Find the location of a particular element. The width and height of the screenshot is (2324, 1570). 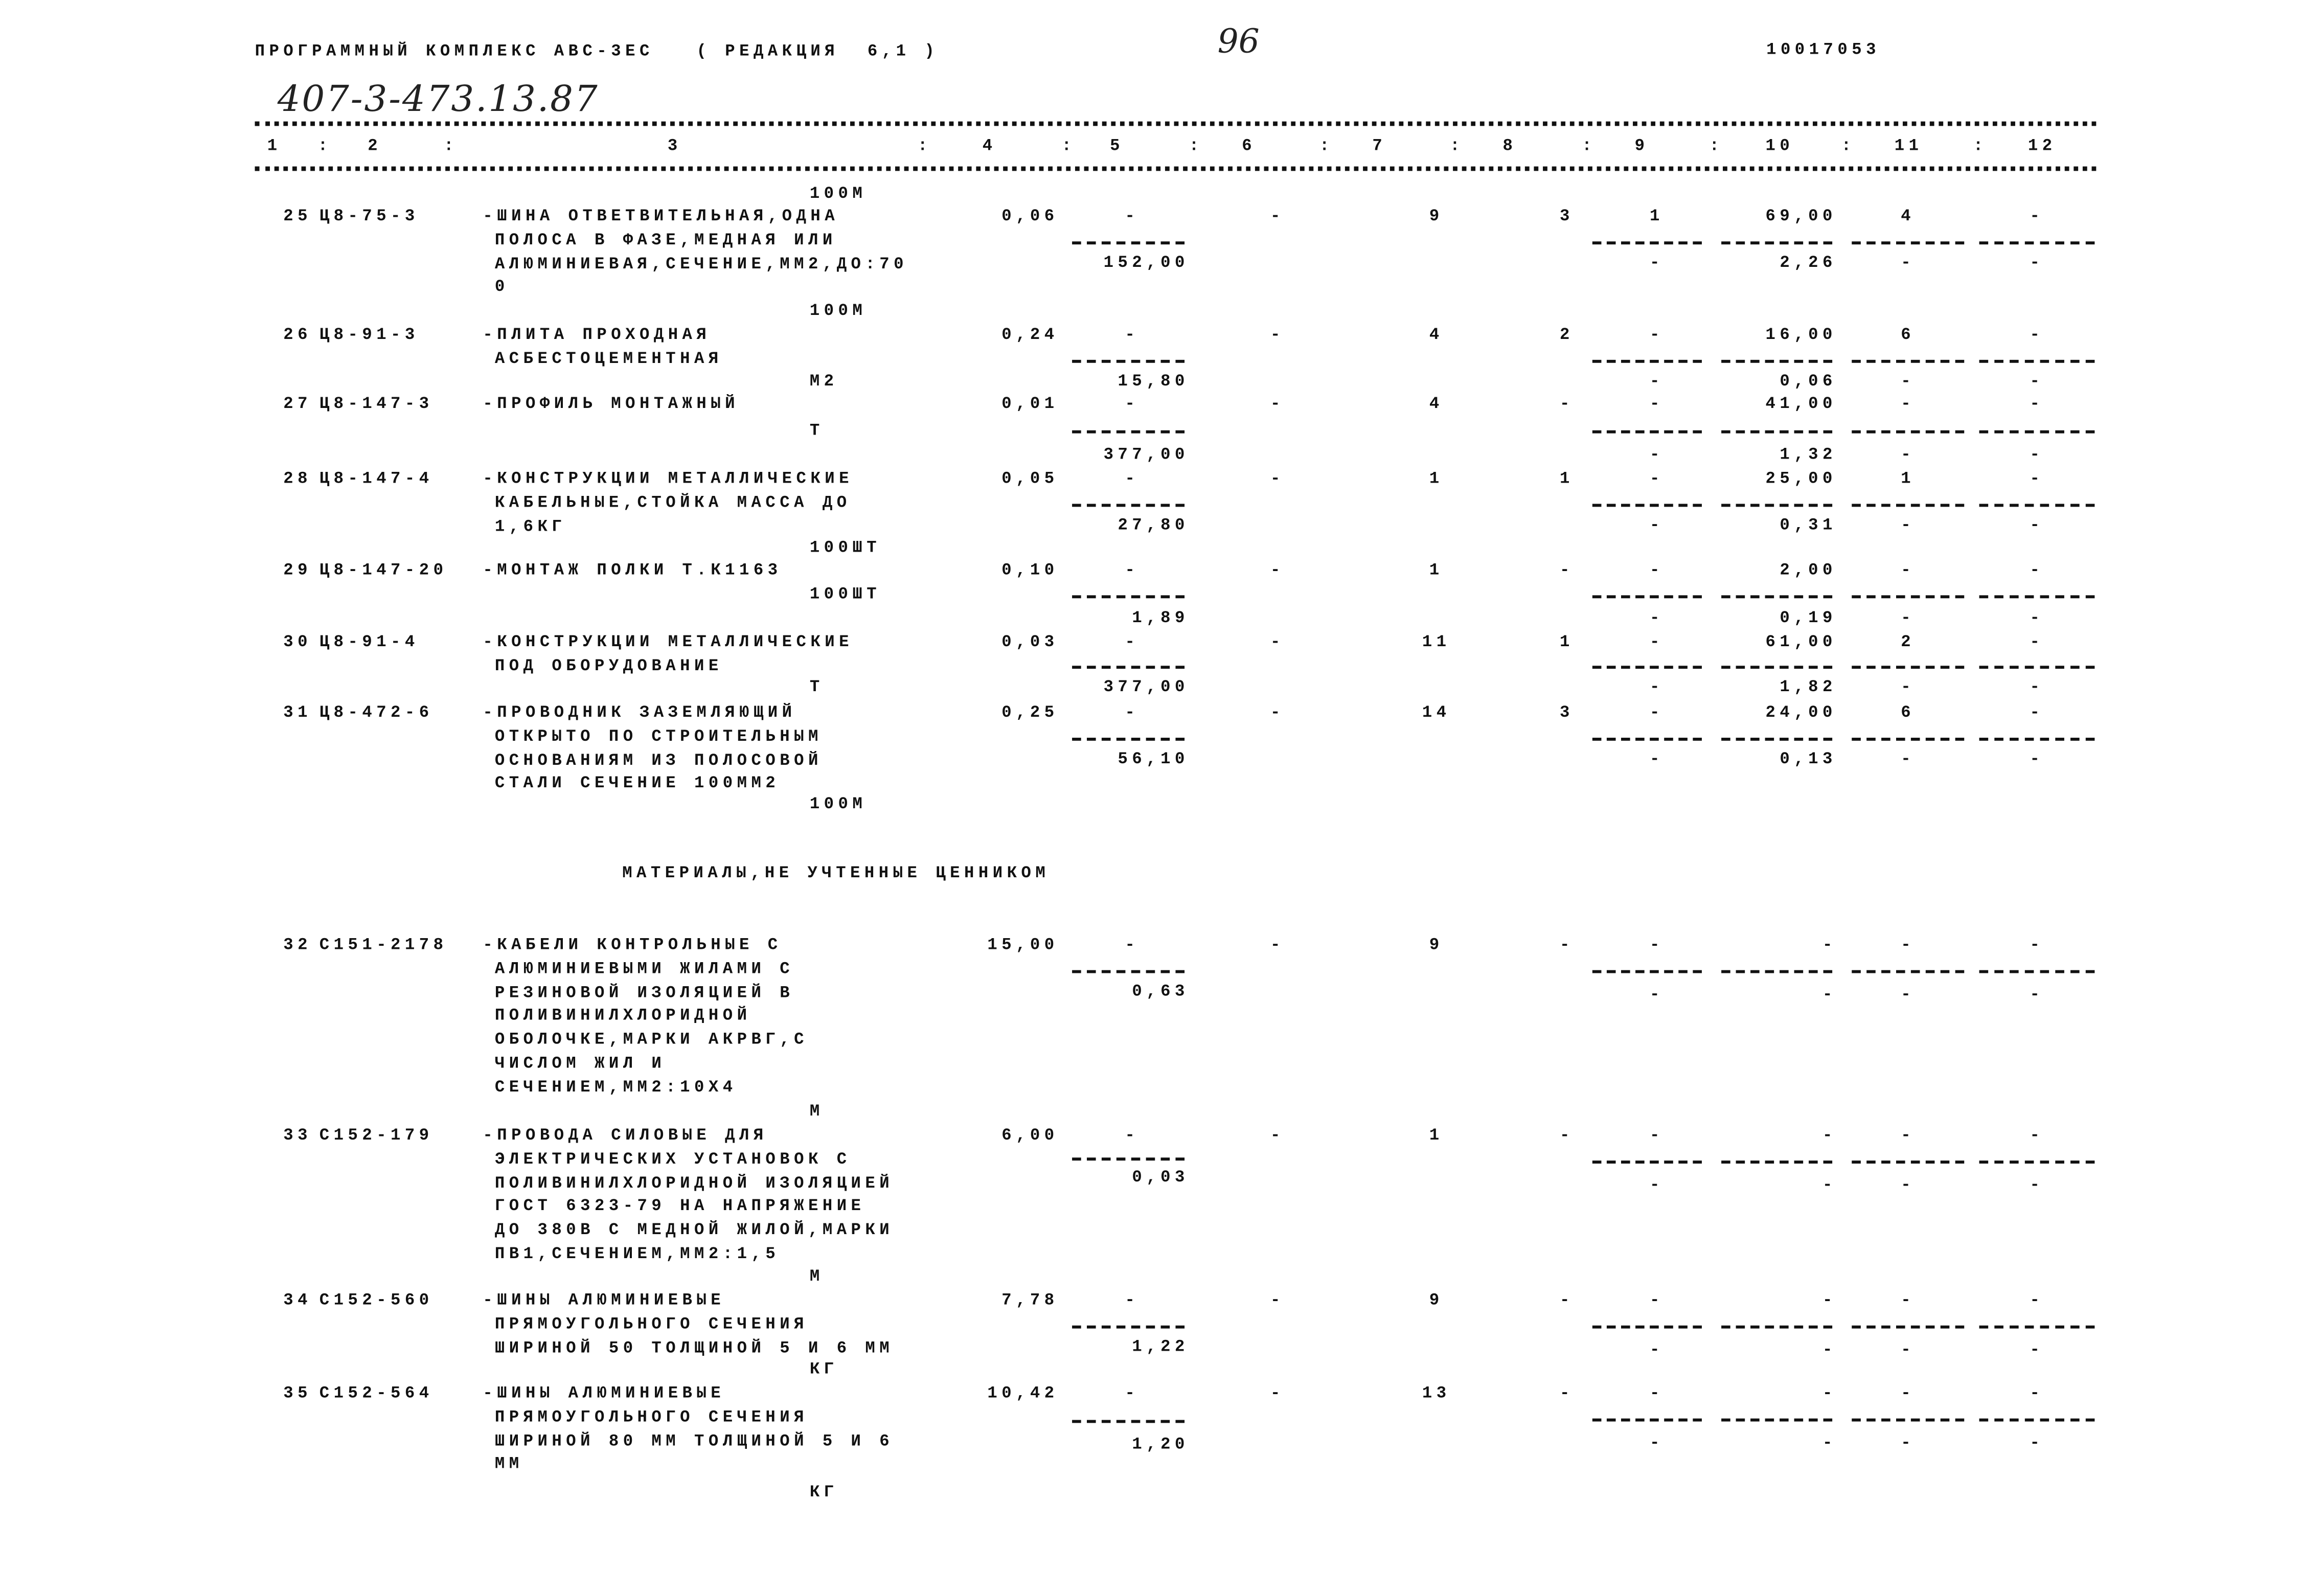

item-code: С152-179 is located at coordinates (376, 1136).